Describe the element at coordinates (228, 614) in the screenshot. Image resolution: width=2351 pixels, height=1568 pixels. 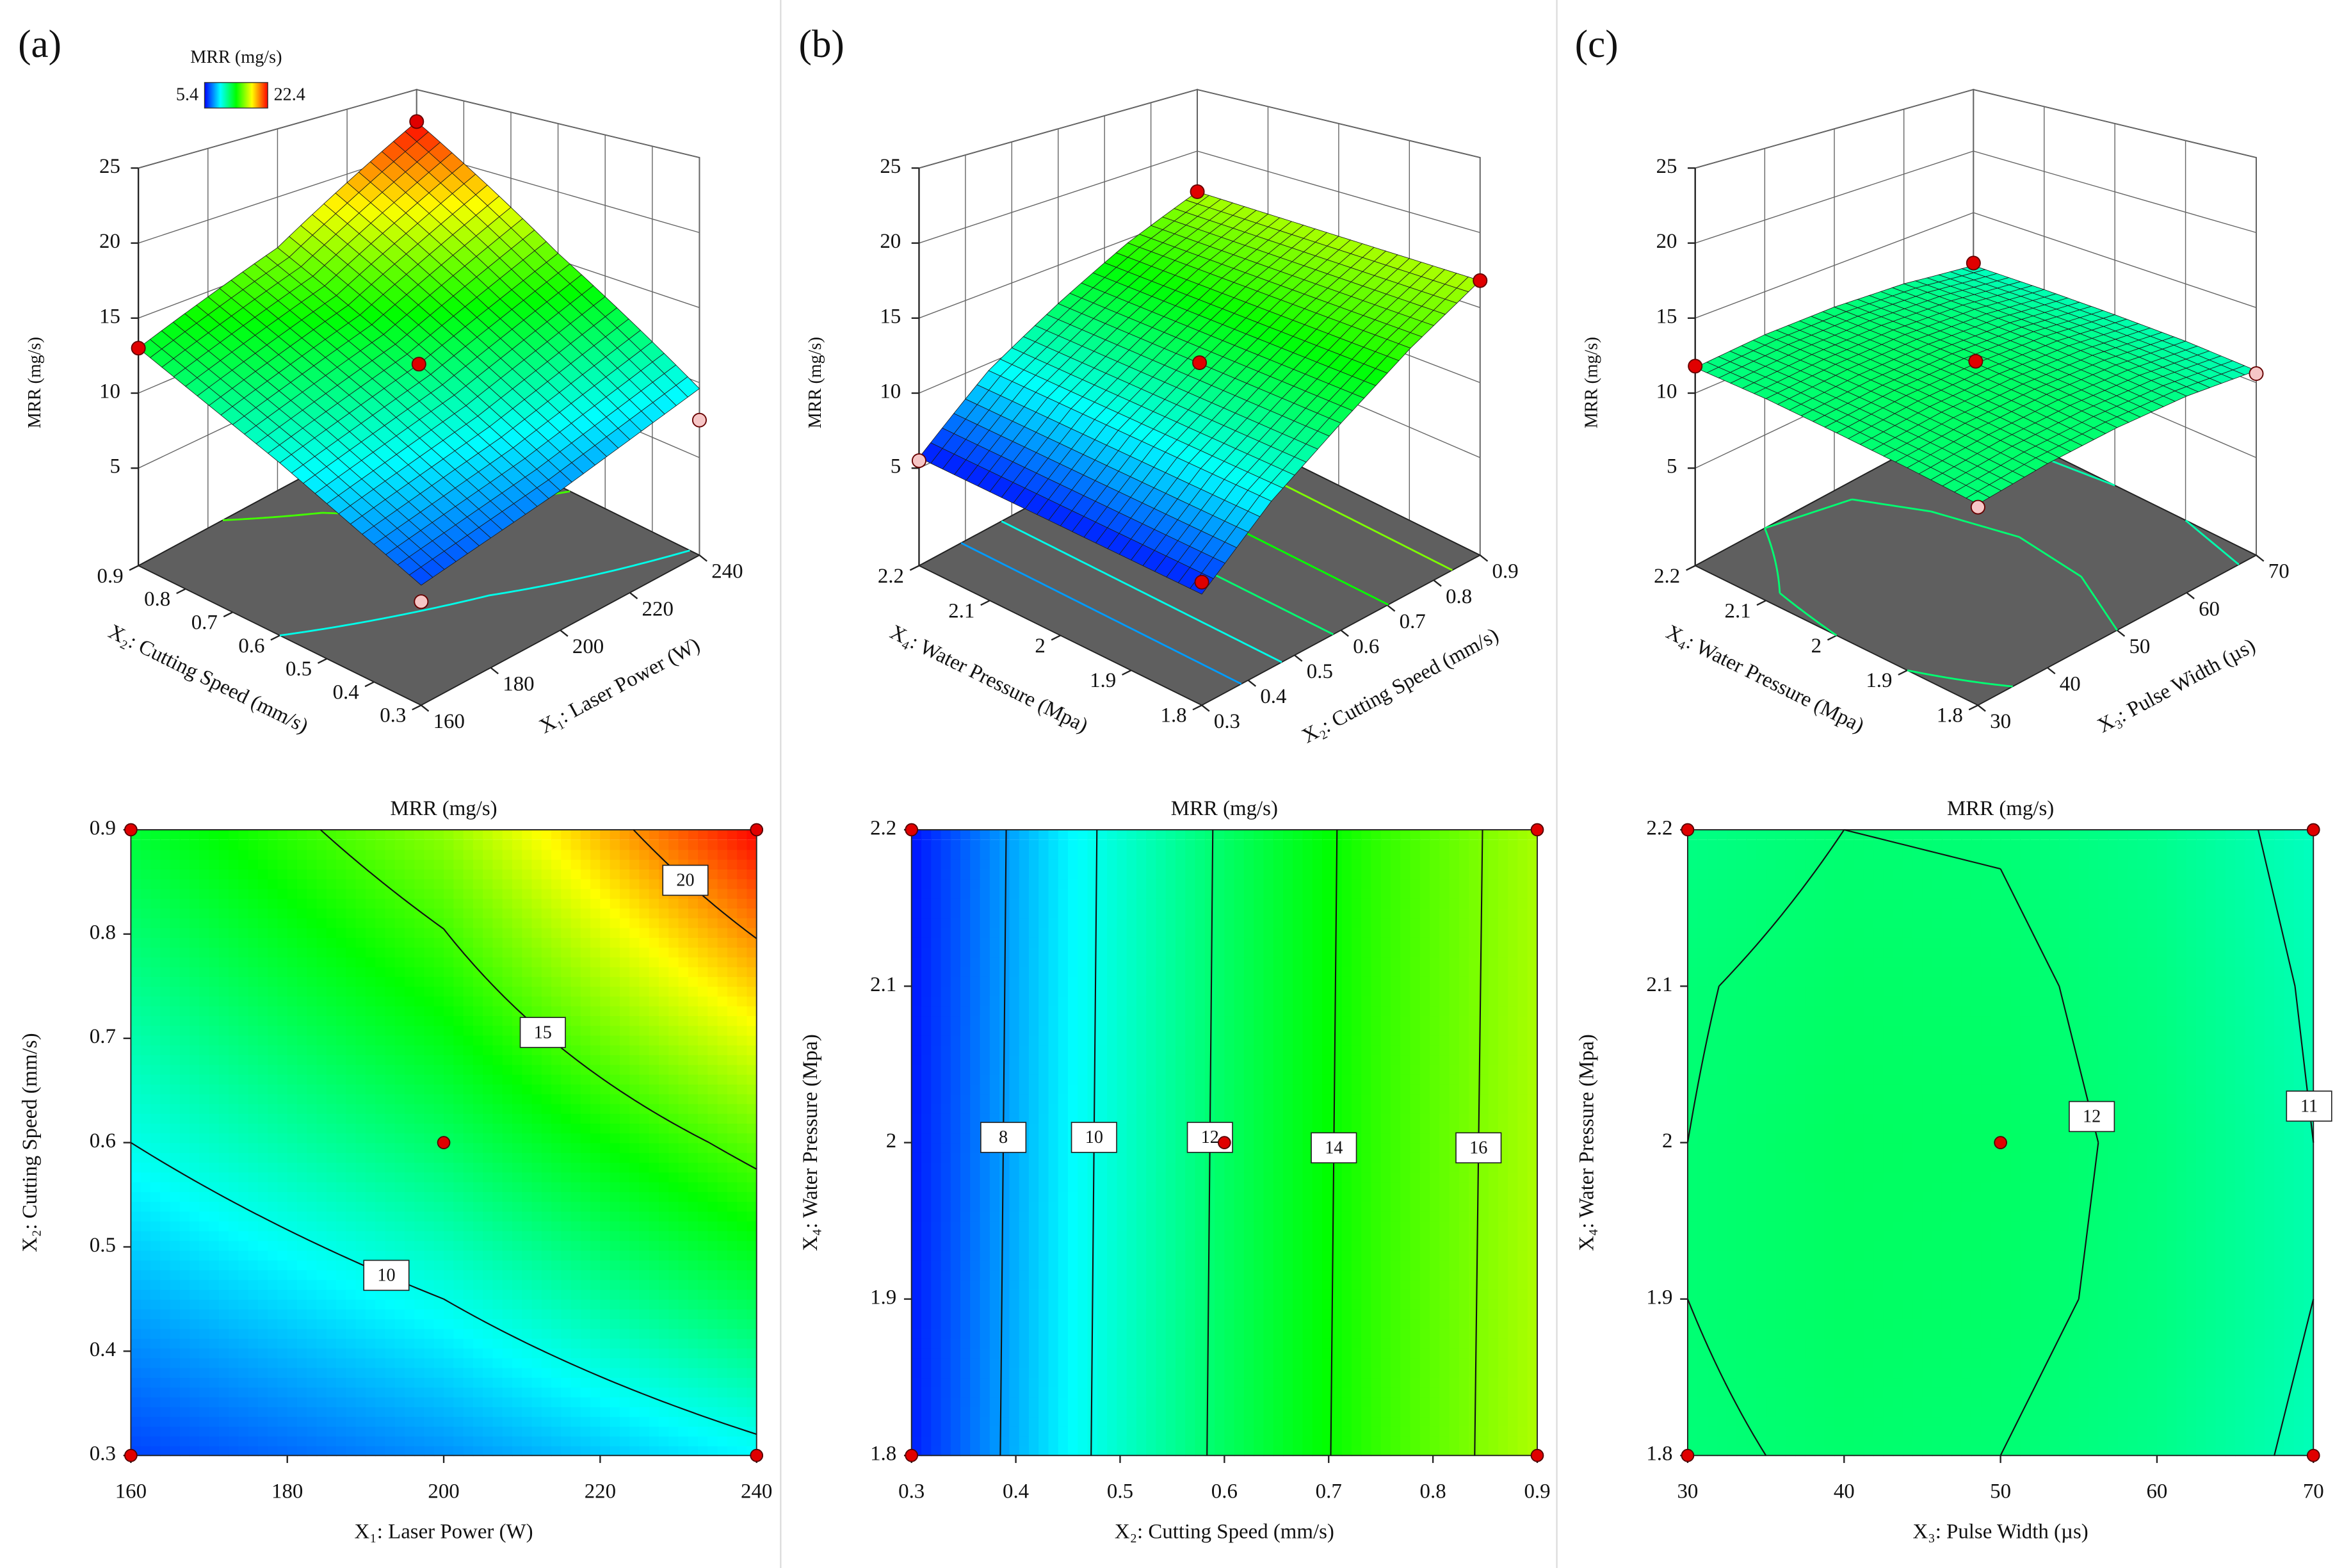
I see `y-tick` at that location.